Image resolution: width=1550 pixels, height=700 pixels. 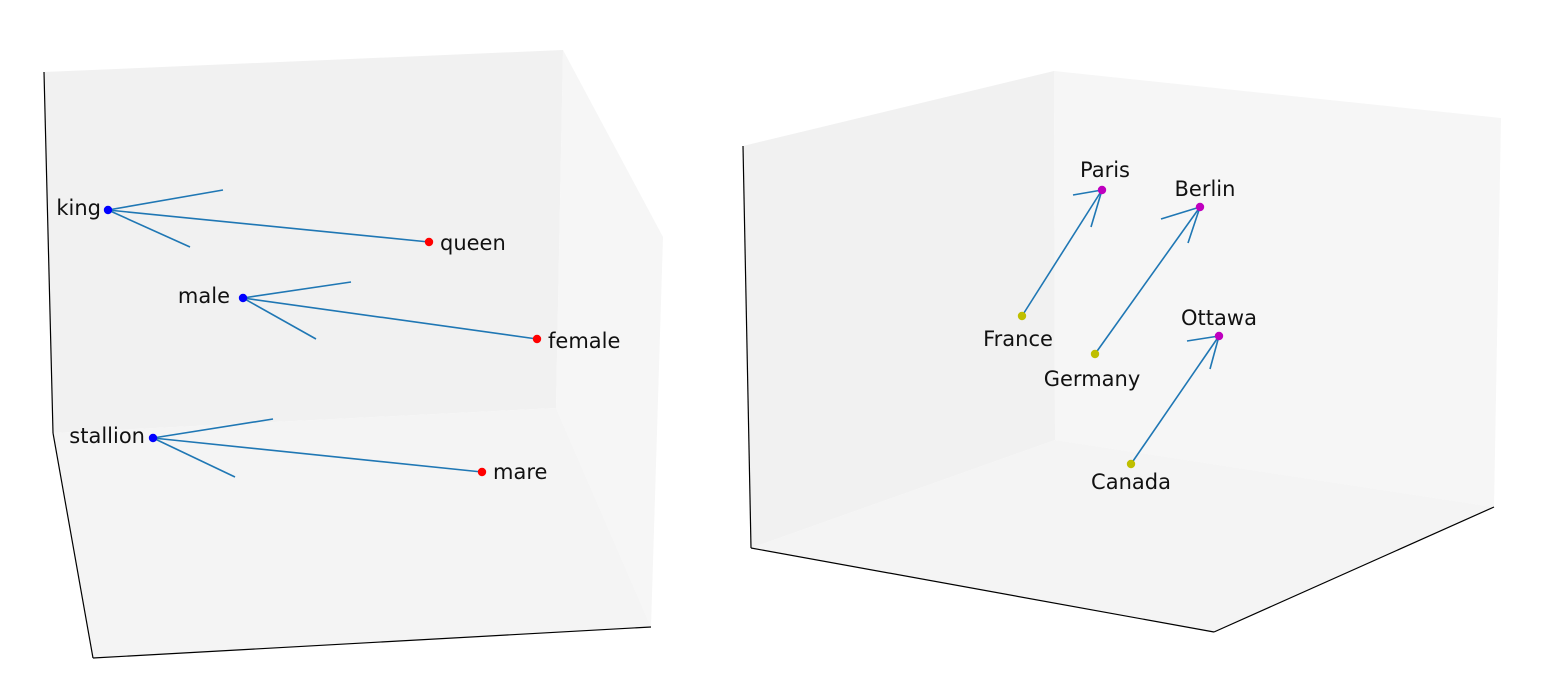 What do you see at coordinates (108, 210) in the screenshot?
I see `point-king` at bounding box center [108, 210].